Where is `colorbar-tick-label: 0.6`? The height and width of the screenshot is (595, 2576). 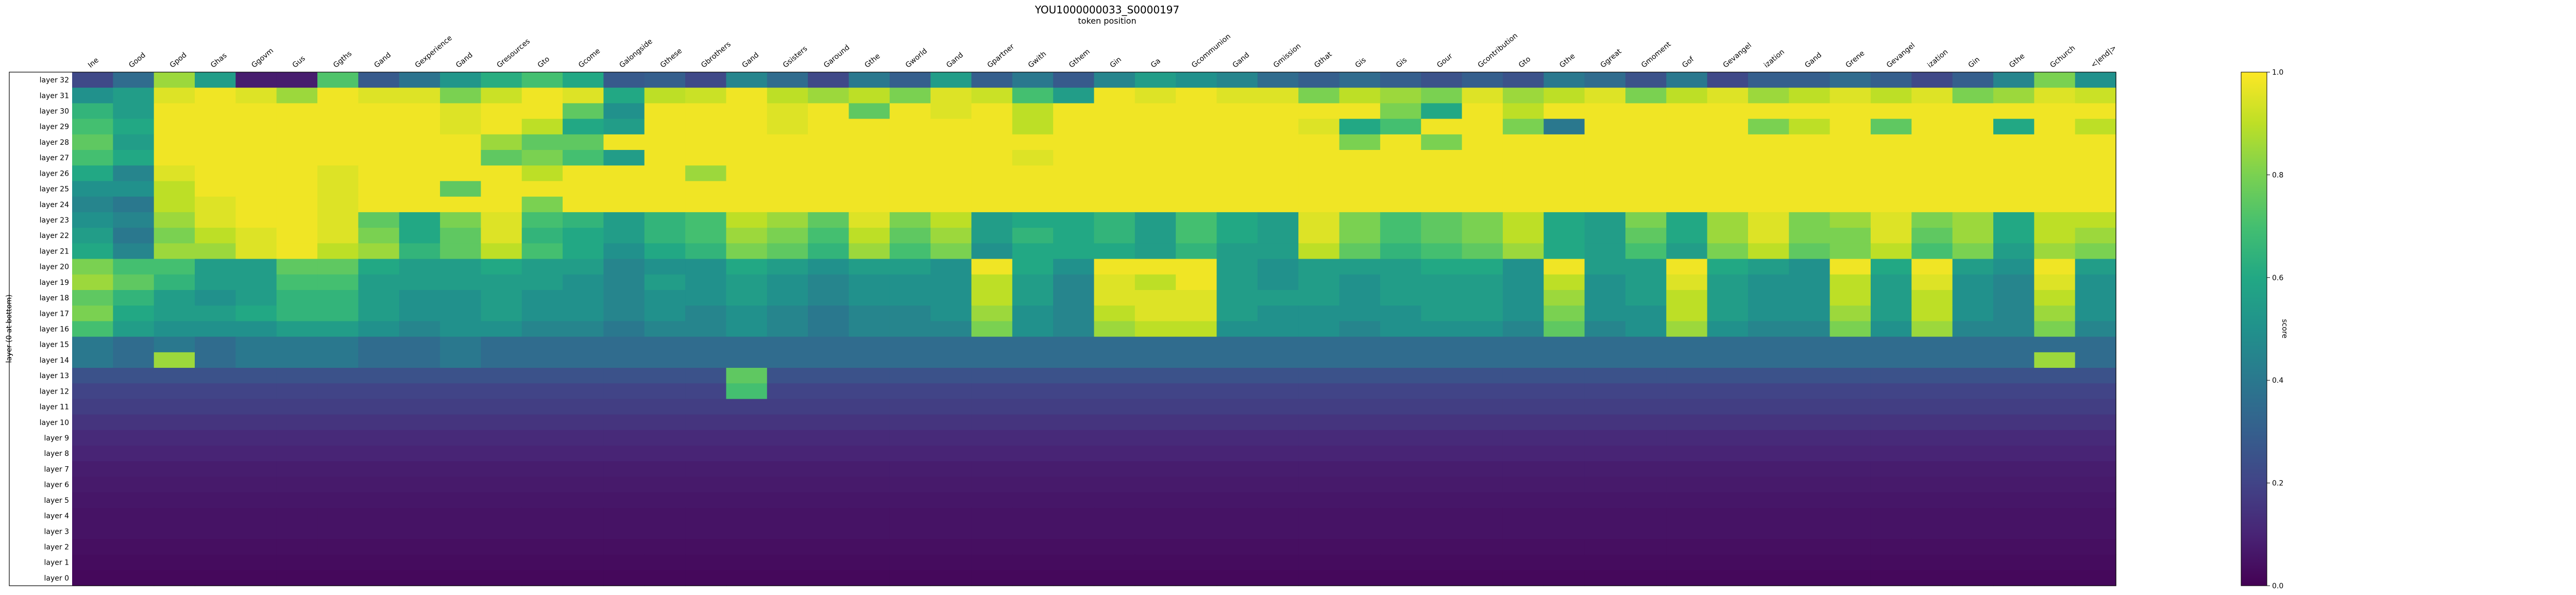
colorbar-tick-label: 0.6 is located at coordinates (2277, 278).